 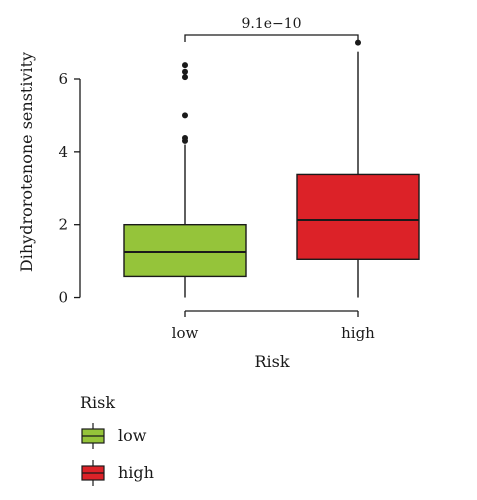 I want to click on x-axis-title: Risk, so click(x=271, y=361).